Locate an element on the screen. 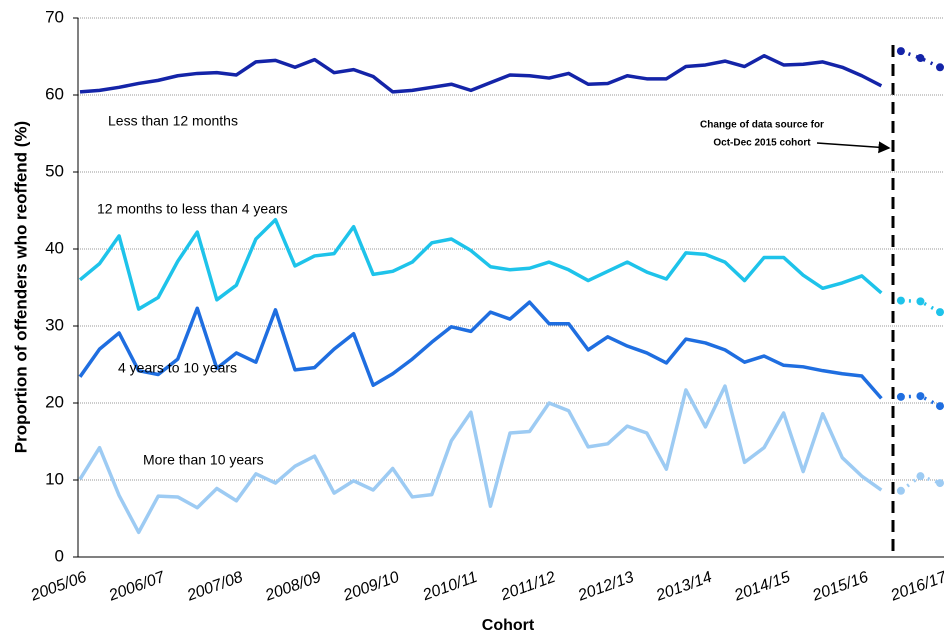  x-tick-label: 2005/06 is located at coordinates (58, 587).